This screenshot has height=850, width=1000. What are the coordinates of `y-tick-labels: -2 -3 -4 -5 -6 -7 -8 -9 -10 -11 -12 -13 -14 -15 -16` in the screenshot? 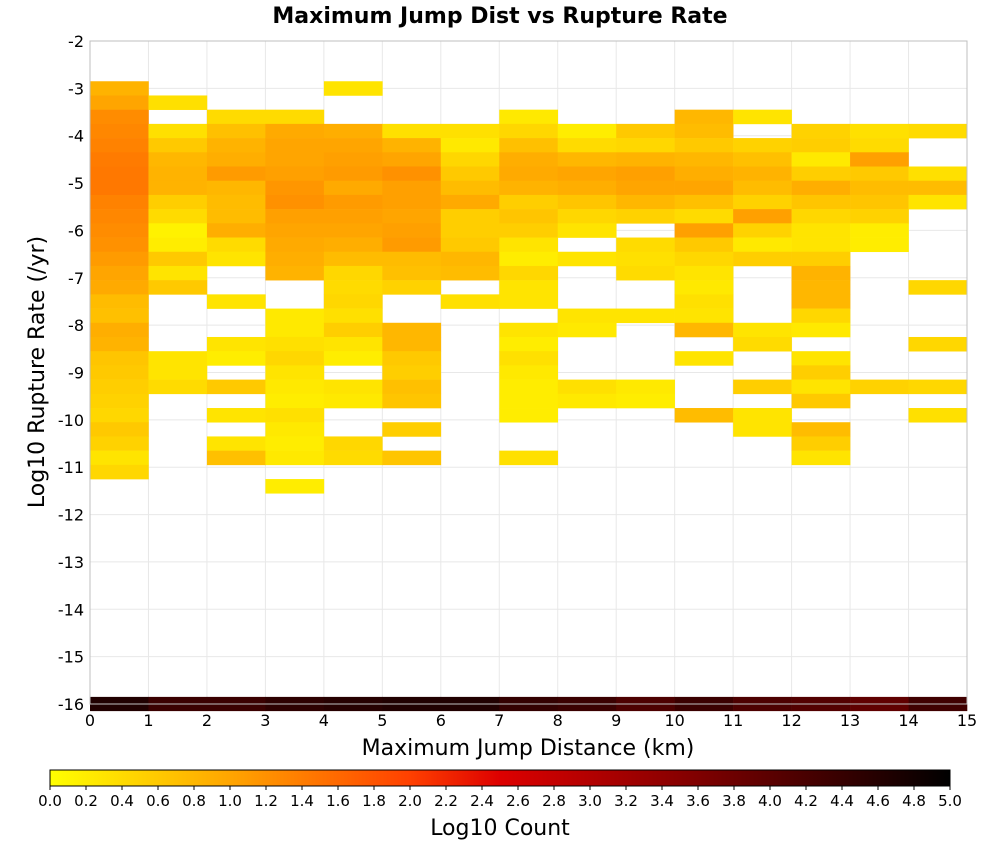 It's located at (71, 373).